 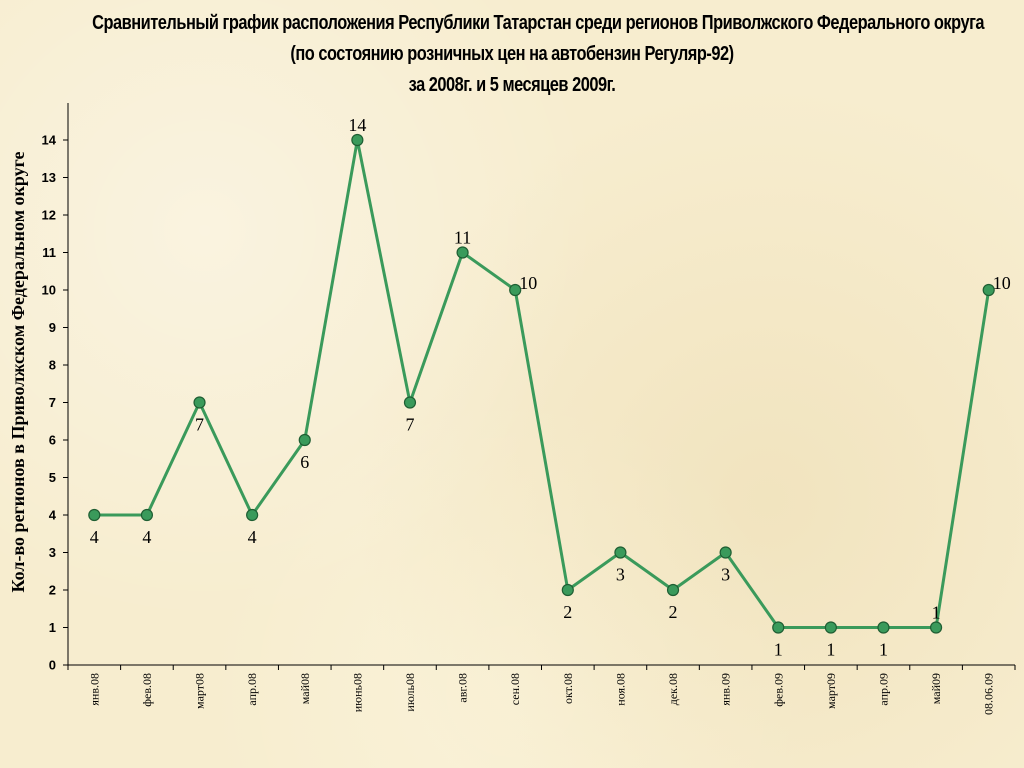 I want to click on title-line-3: за 2008г. и 5 месяцев 2009г., so click(x=512, y=85).